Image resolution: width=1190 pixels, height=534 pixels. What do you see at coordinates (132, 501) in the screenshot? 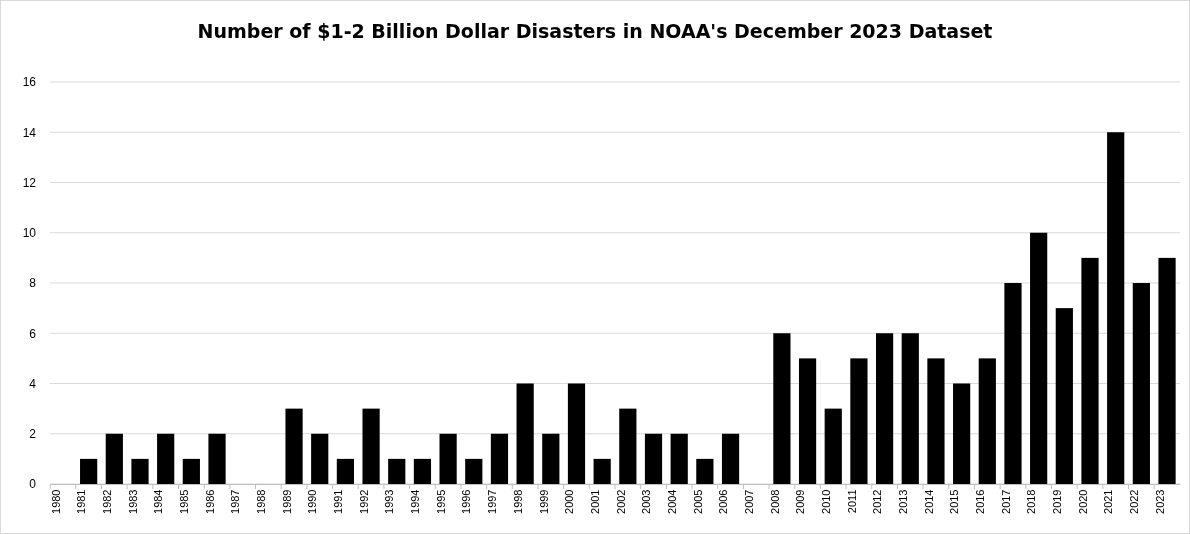
I see `x-tick-label: 1983` at bounding box center [132, 501].